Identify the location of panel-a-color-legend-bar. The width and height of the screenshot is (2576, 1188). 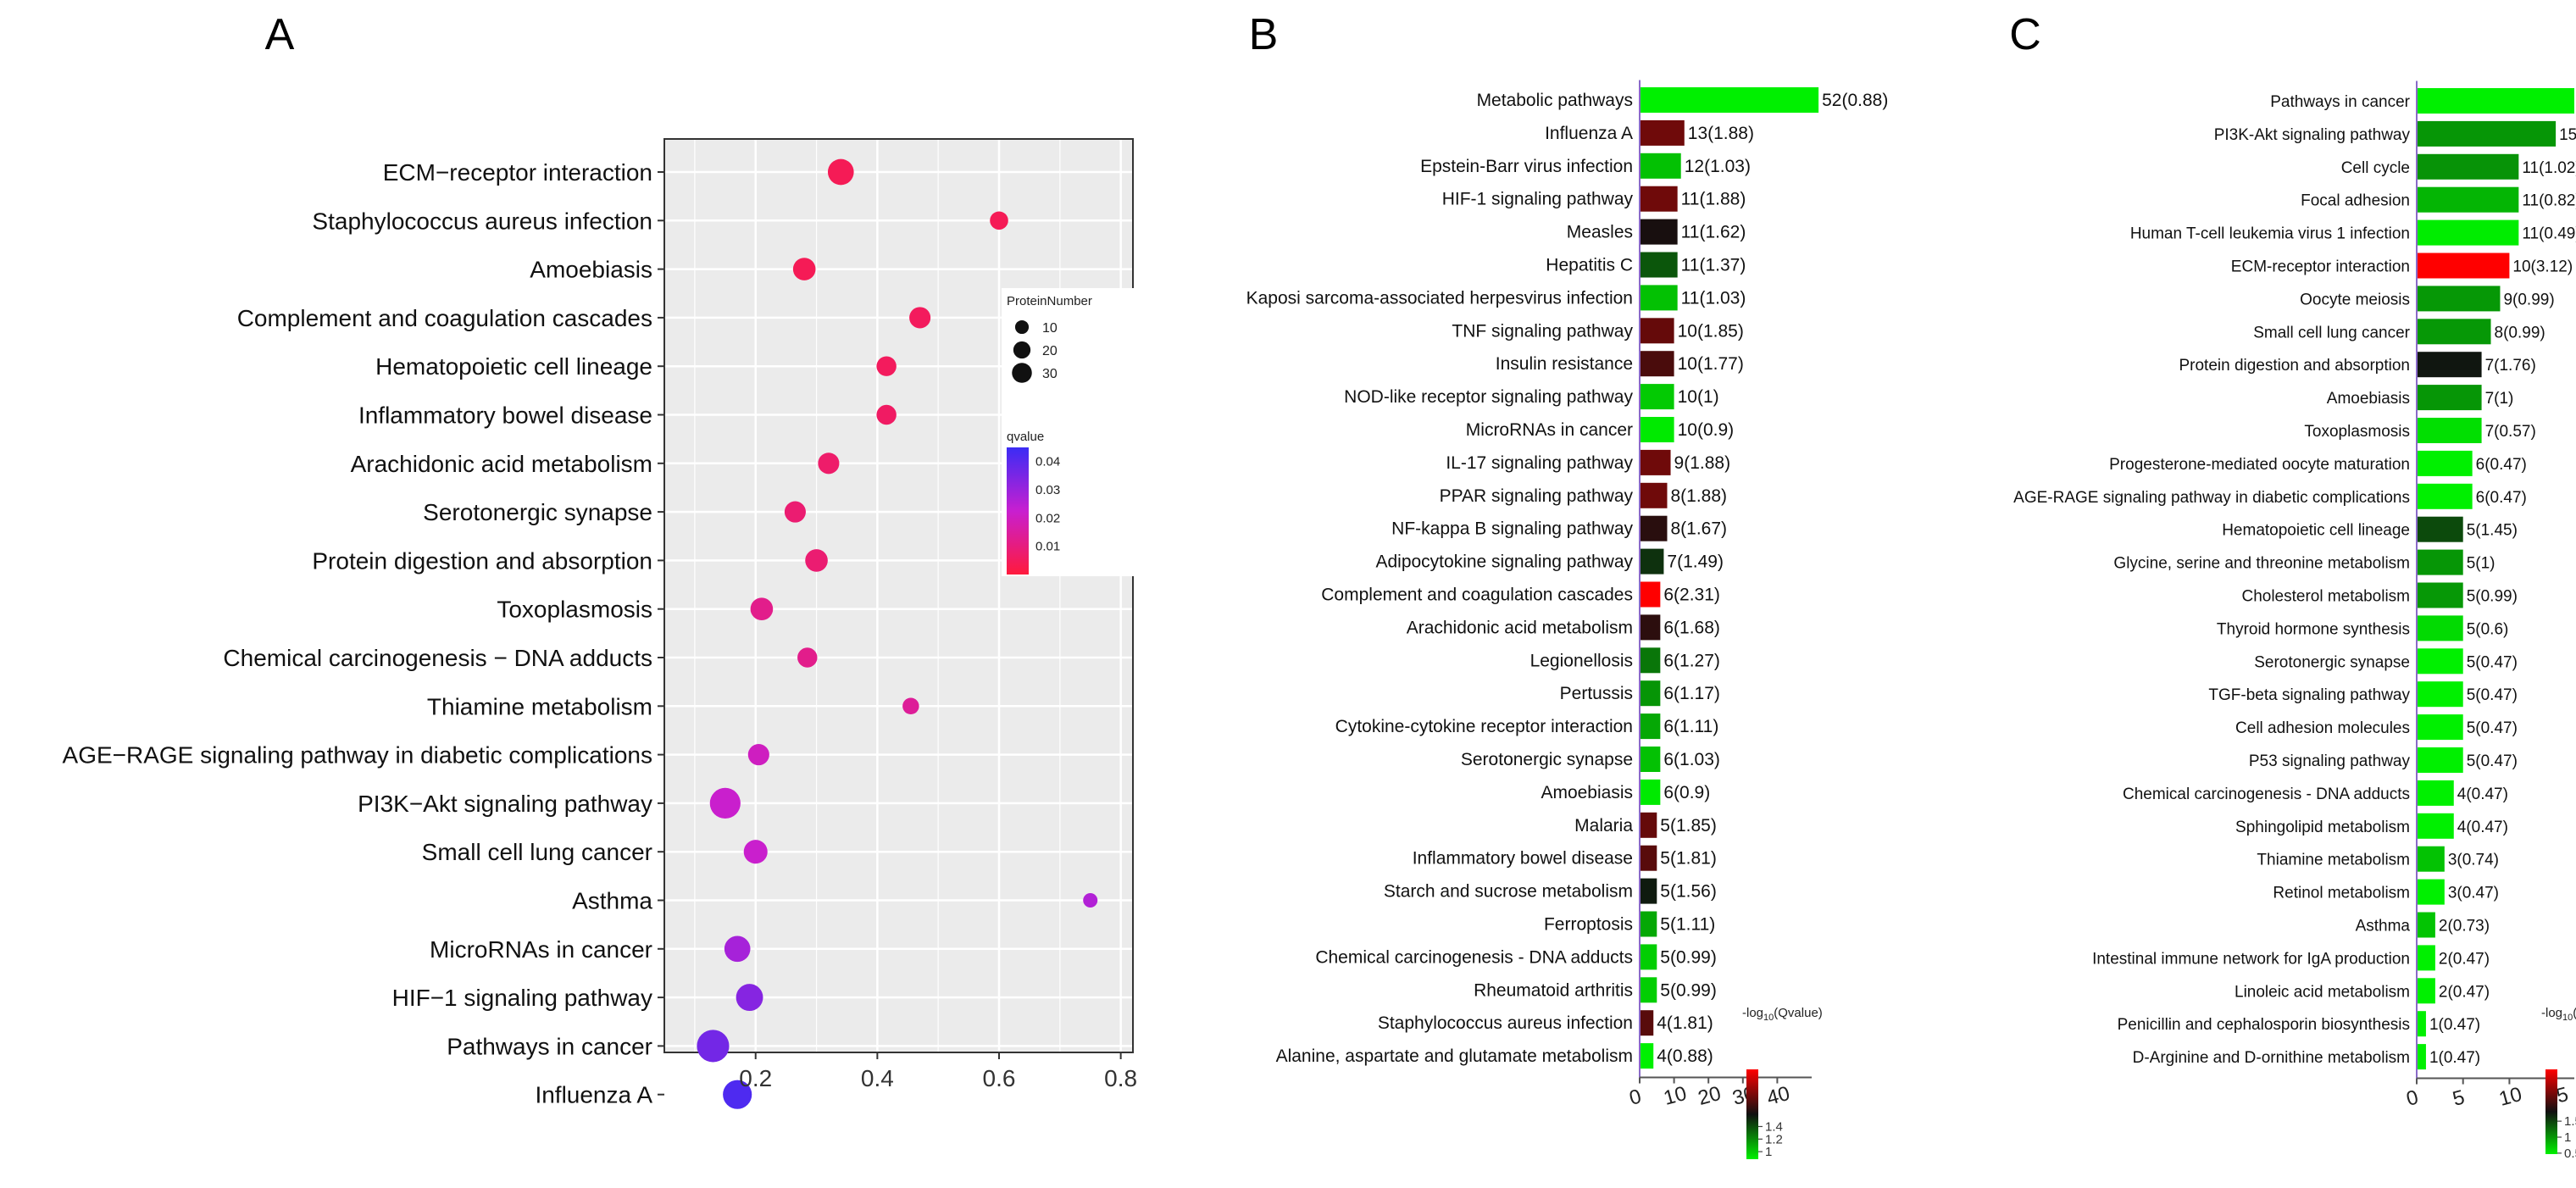
(1018, 511).